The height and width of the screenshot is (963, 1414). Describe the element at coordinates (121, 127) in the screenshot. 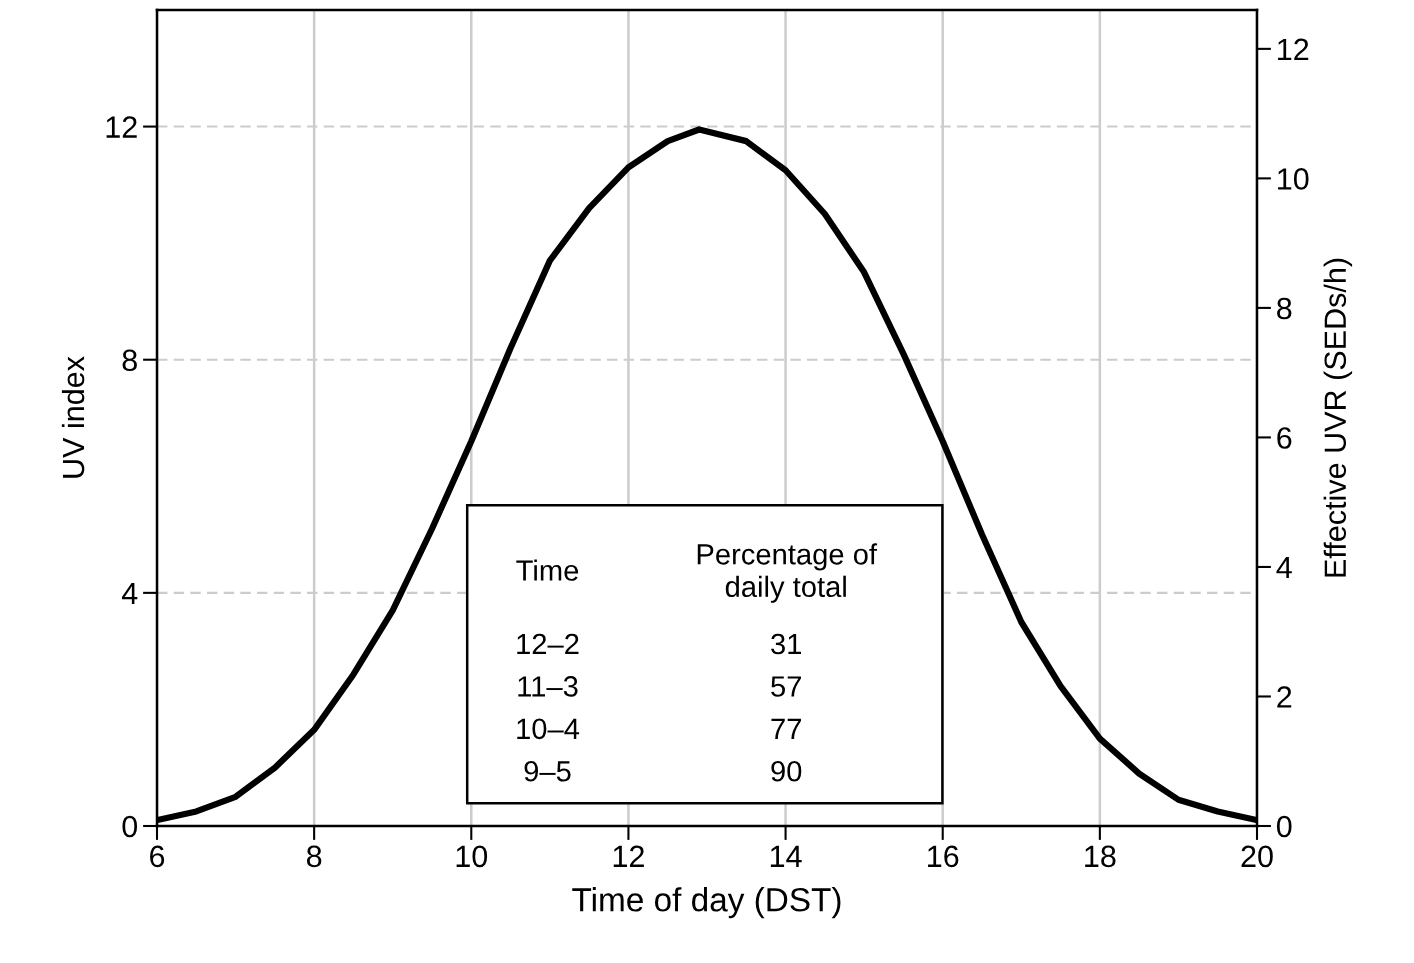

I see `y-tick-label: 12` at that location.